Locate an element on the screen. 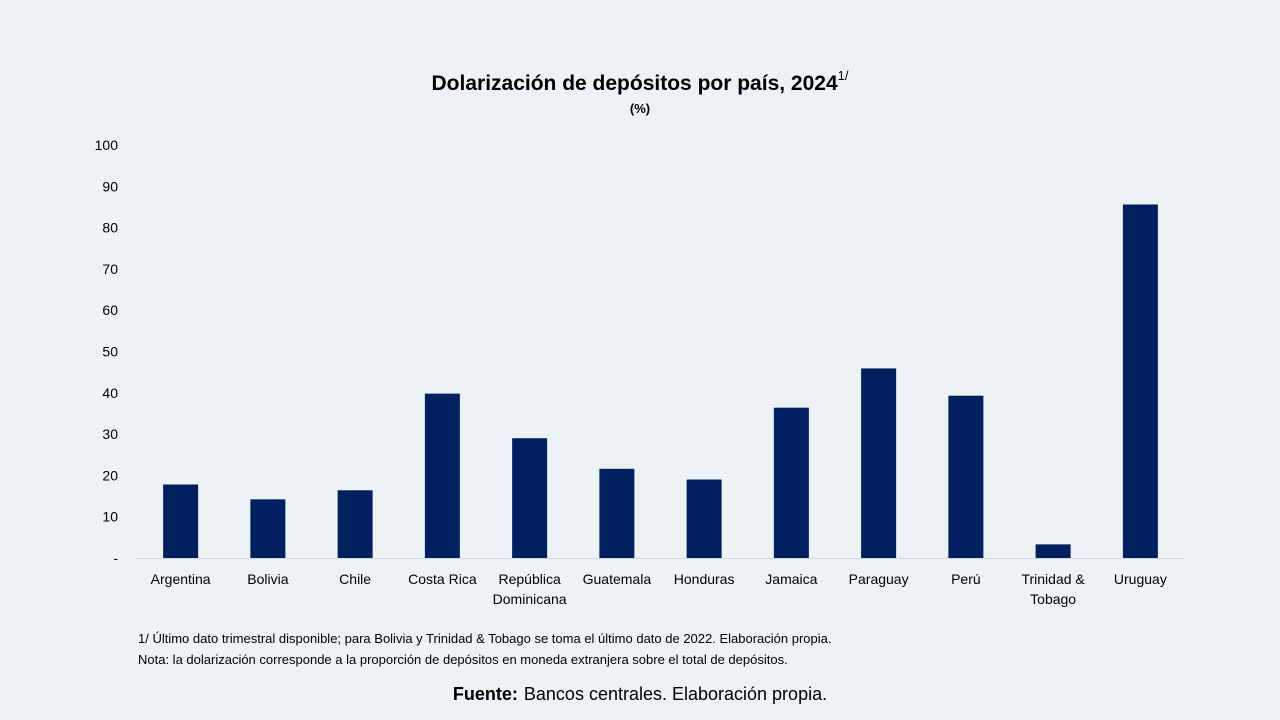 This screenshot has width=1280, height=720. x-tick-label-line: Tobago is located at coordinates (1053, 599).